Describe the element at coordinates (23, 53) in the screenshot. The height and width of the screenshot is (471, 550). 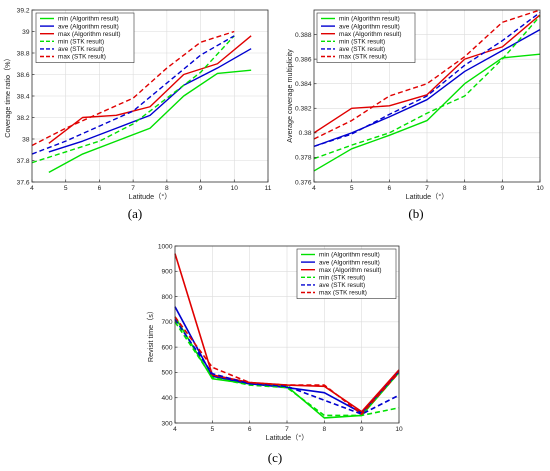
I see `y-tick-label: 38.8` at that location.